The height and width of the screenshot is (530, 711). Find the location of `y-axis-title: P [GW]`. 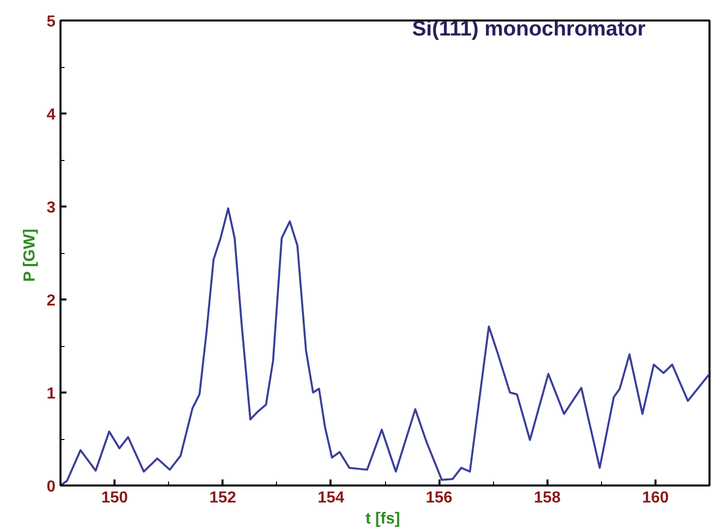

y-axis-title: P [GW] is located at coordinates (30, 255).